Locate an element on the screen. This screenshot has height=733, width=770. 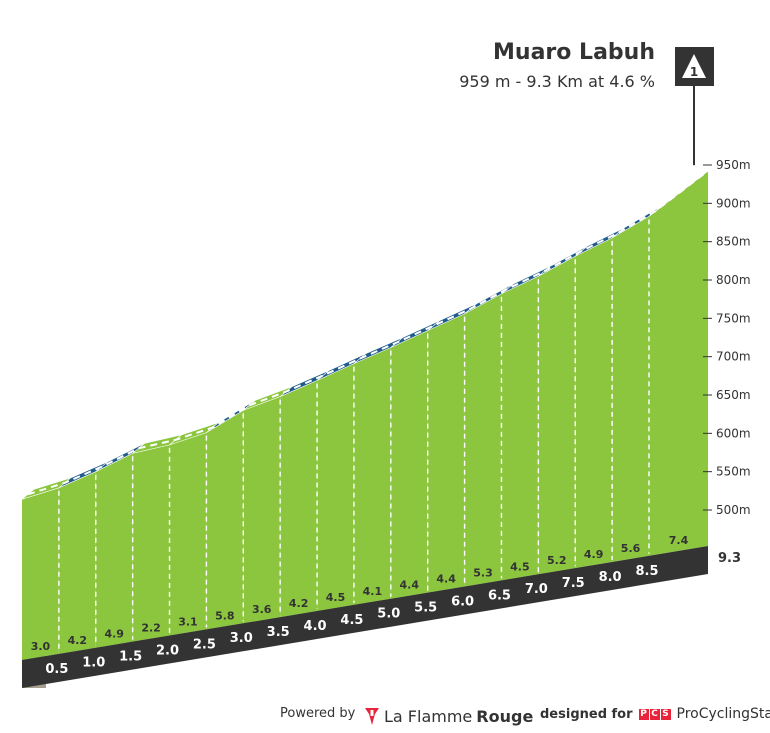
la-flamme-rouge-logo: La Flamme Rouge is located at coordinates (448, 716).